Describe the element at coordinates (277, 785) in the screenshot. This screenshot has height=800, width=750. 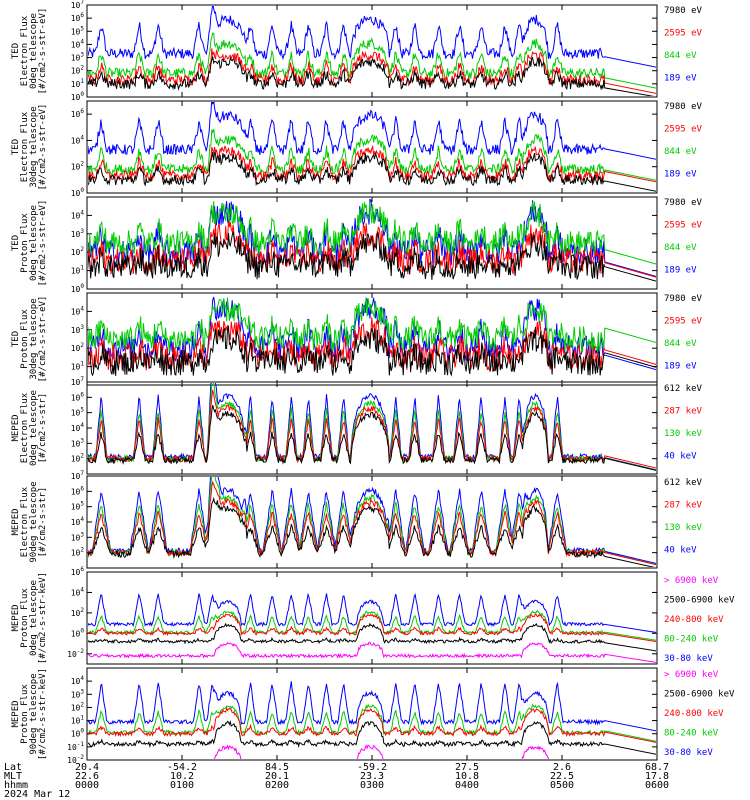
I see `x-tick-label-hhmm: 0200` at that location.